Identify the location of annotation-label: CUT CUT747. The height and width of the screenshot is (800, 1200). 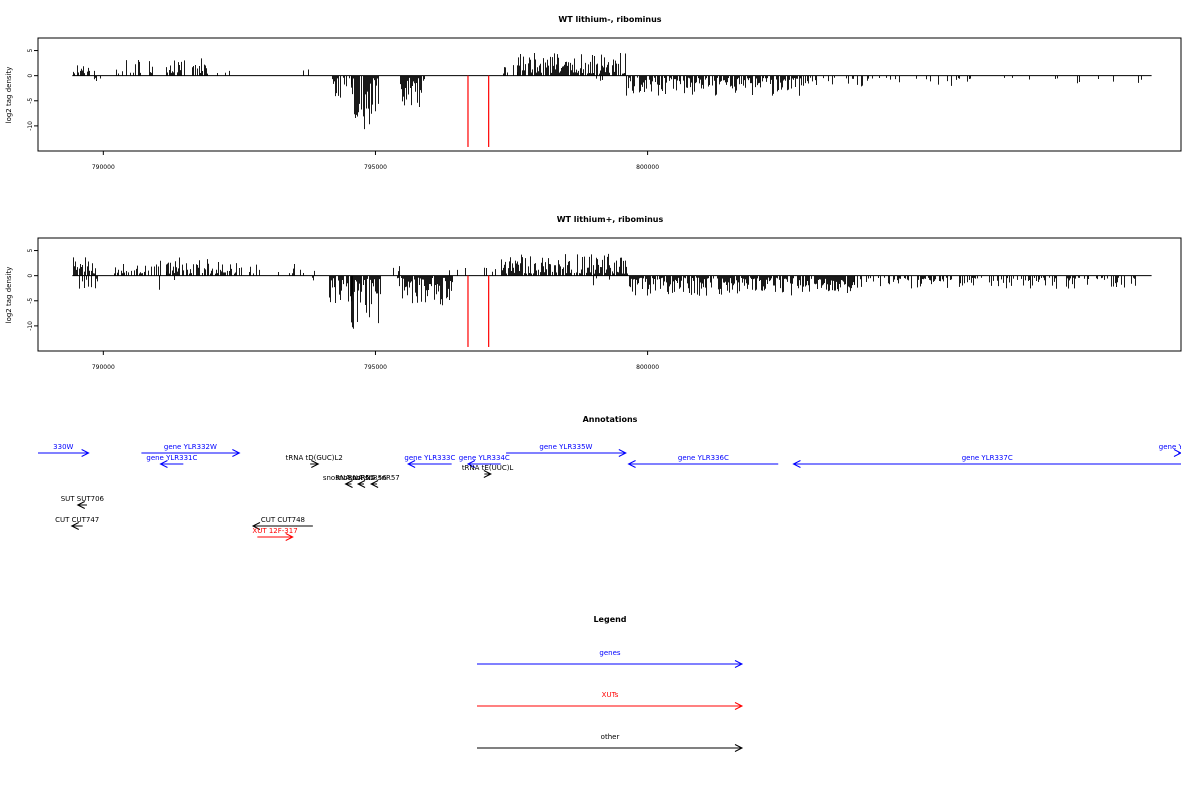
(77, 520).